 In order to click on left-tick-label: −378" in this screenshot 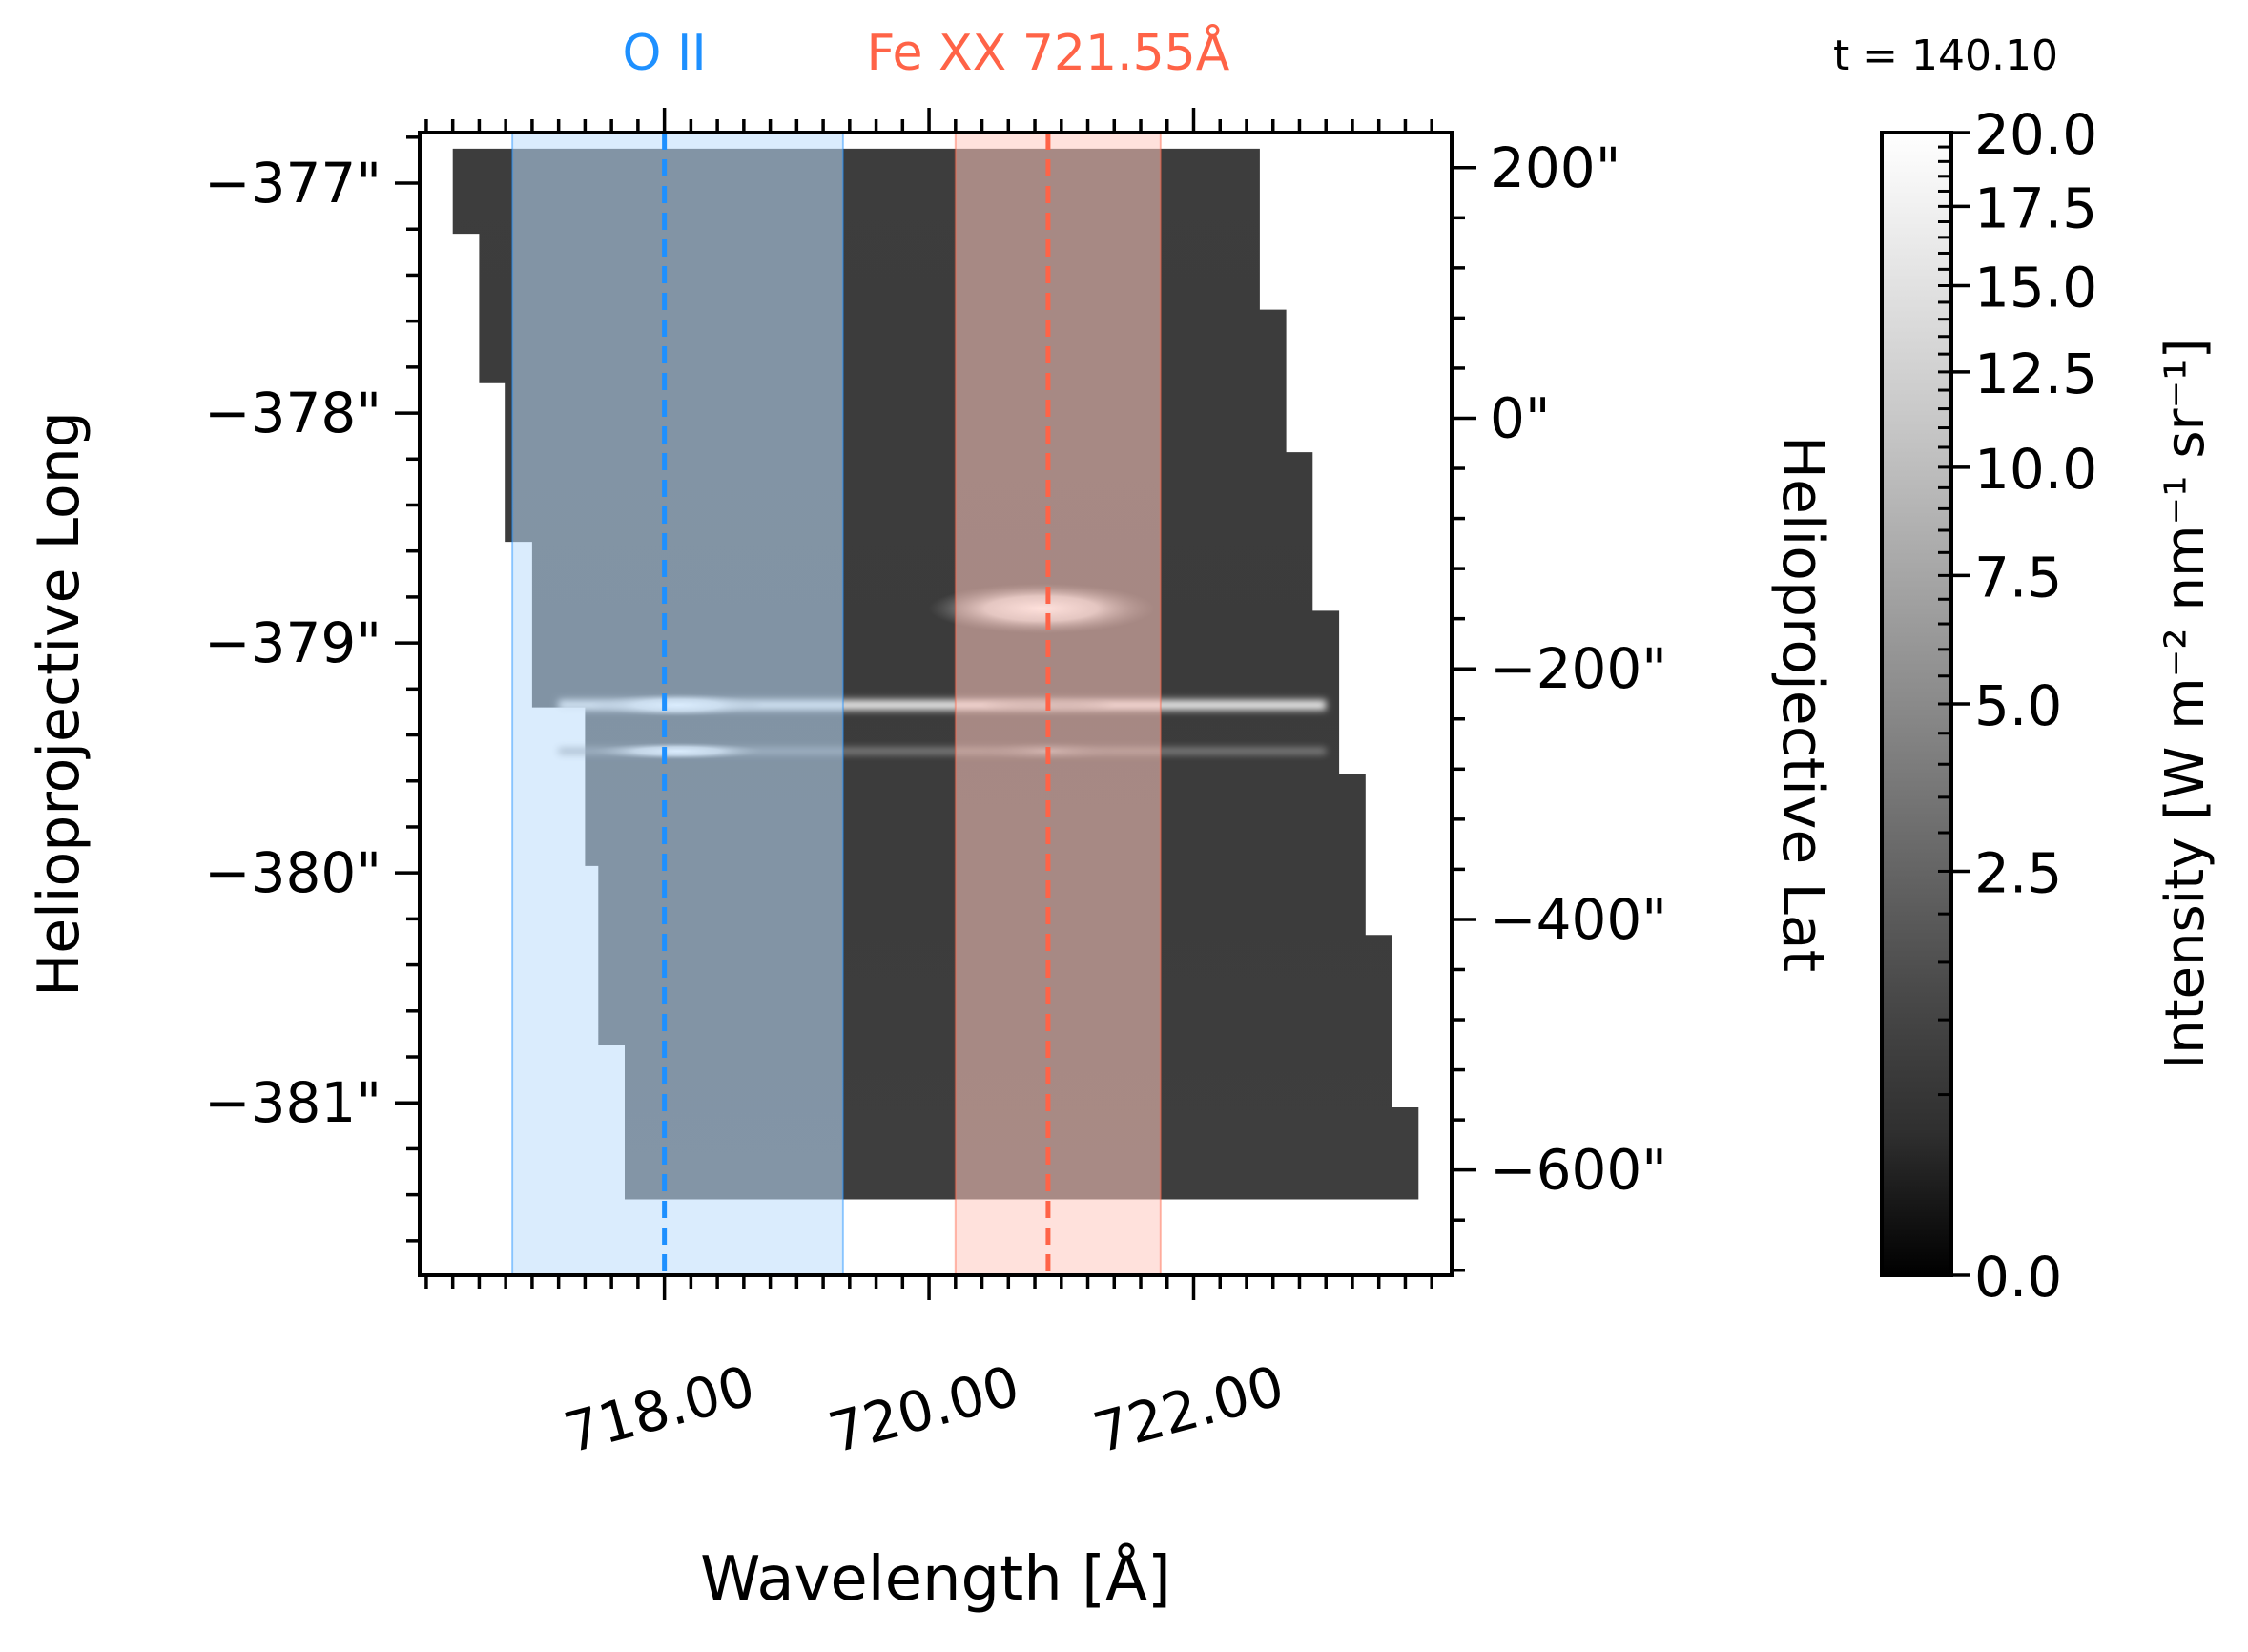, I will do `click(293, 413)`.